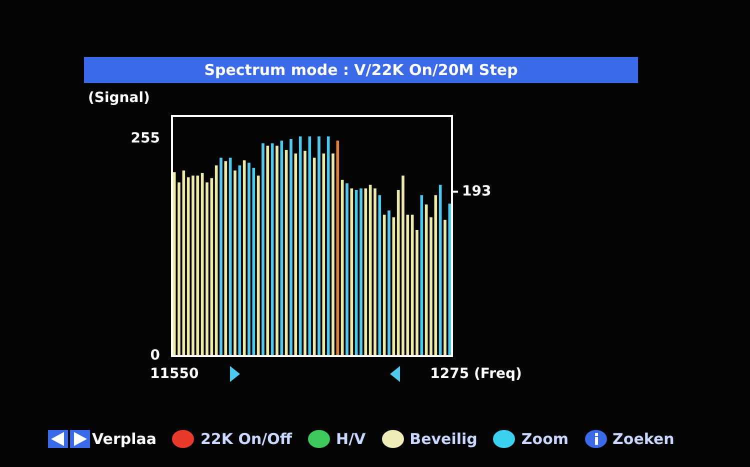 This screenshot has width=750, height=467. What do you see at coordinates (155, 356) in the screenshot?
I see `y-tick-label: 0` at bounding box center [155, 356].